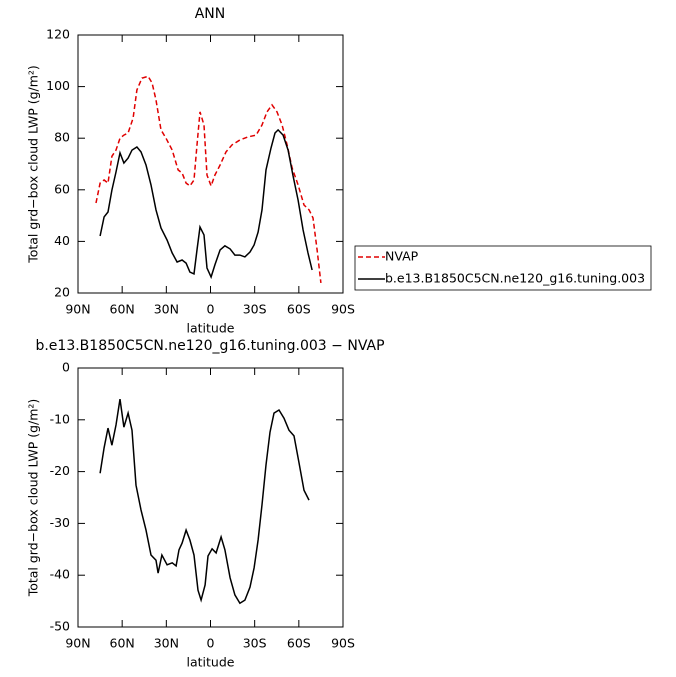  What do you see at coordinates (62, 137) in the screenshot?
I see `y-tick-label: 80` at bounding box center [62, 137].